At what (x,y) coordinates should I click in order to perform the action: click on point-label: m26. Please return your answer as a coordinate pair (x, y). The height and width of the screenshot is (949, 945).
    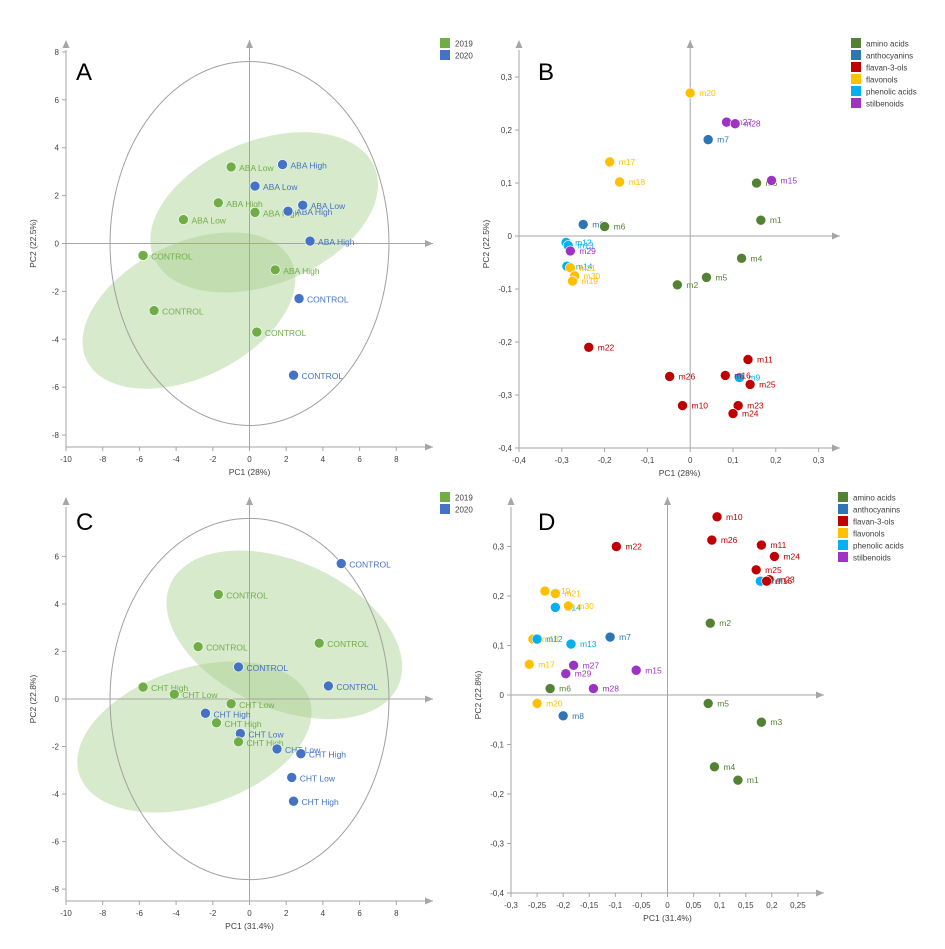
    Looking at the image, I should click on (729, 540).